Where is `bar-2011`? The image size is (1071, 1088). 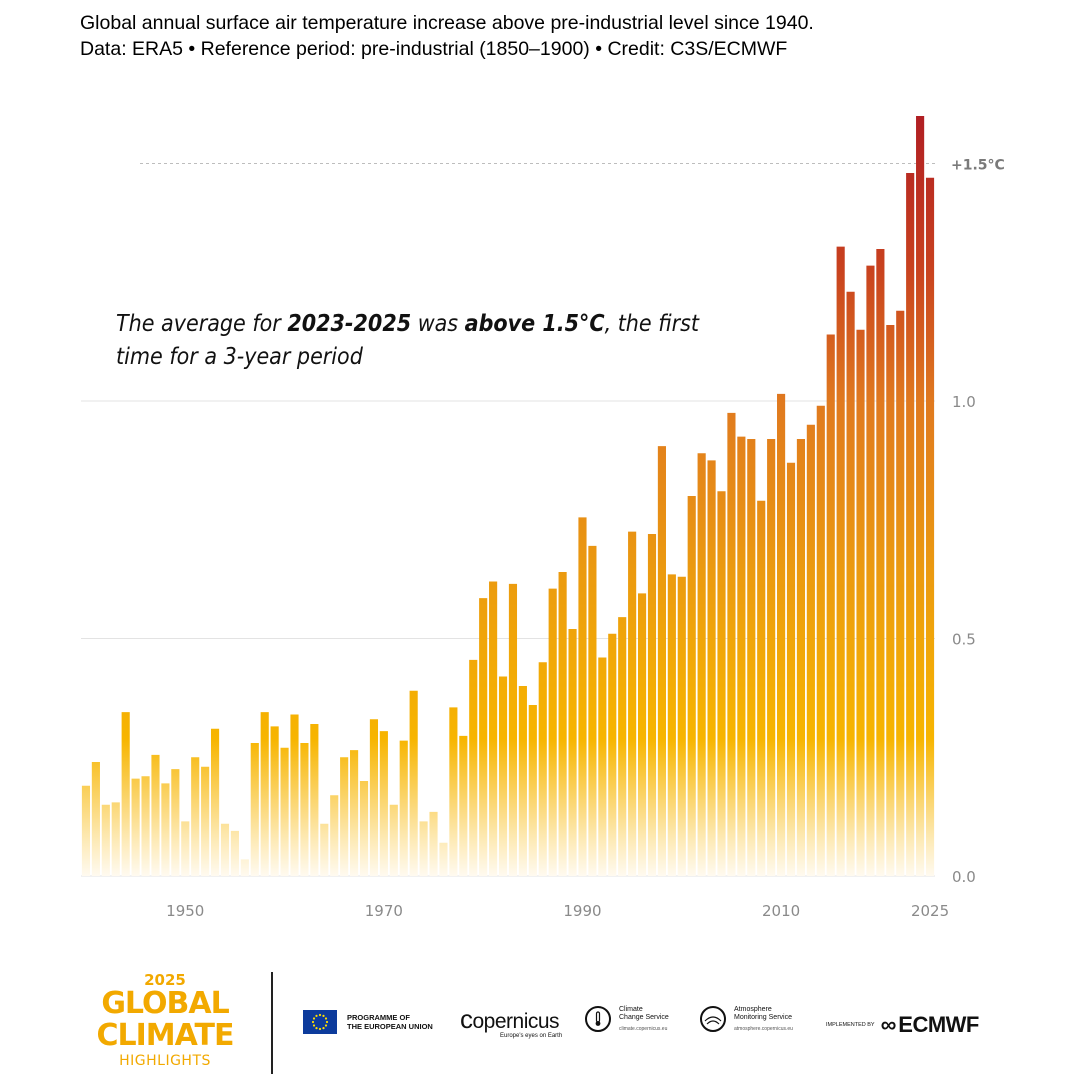 bar-2011 is located at coordinates (791, 669).